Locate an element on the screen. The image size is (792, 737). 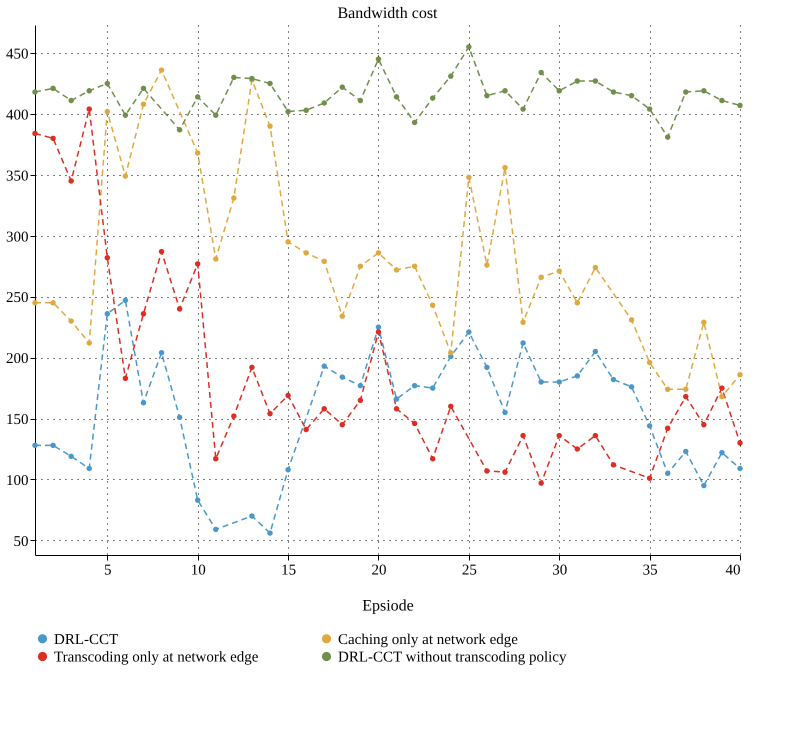
y-tick-label: 250 is located at coordinates (17, 298).